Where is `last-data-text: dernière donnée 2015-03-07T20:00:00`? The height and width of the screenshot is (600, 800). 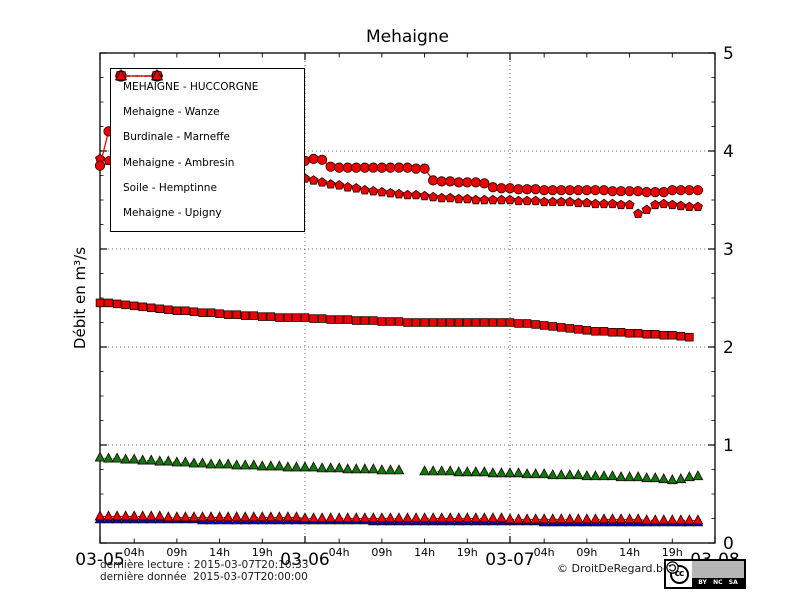 last-data-text: dernière donnée 2015-03-07T20:00:00 is located at coordinates (204, 577).